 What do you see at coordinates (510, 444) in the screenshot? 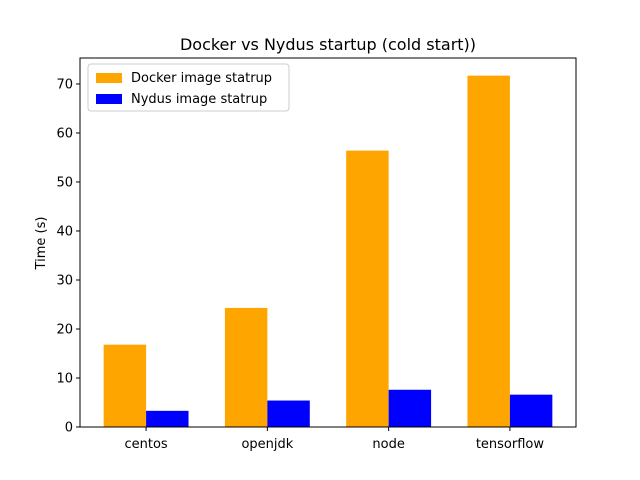
I see `x-tick-label-tensorflow: tensorflow` at bounding box center [510, 444].